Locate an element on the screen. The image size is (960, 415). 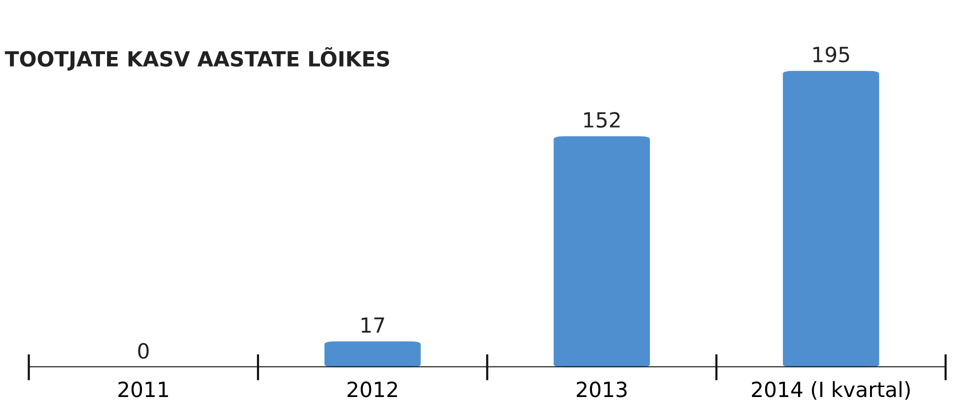
x-tick-label: 2012 is located at coordinates (373, 390).